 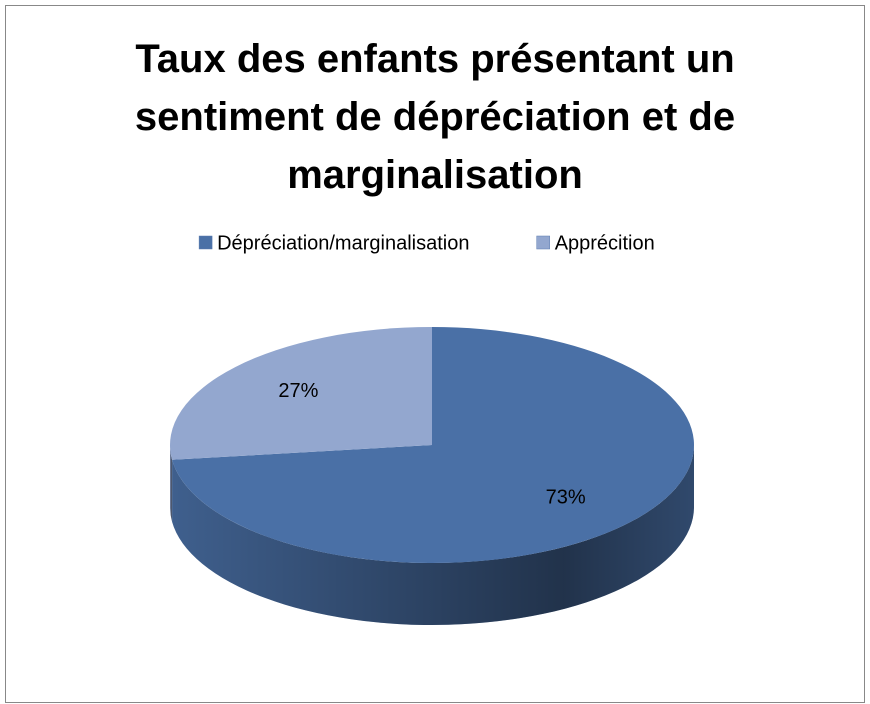 I want to click on legend-label: Dépréciation/marginalisation, so click(x=343, y=243).